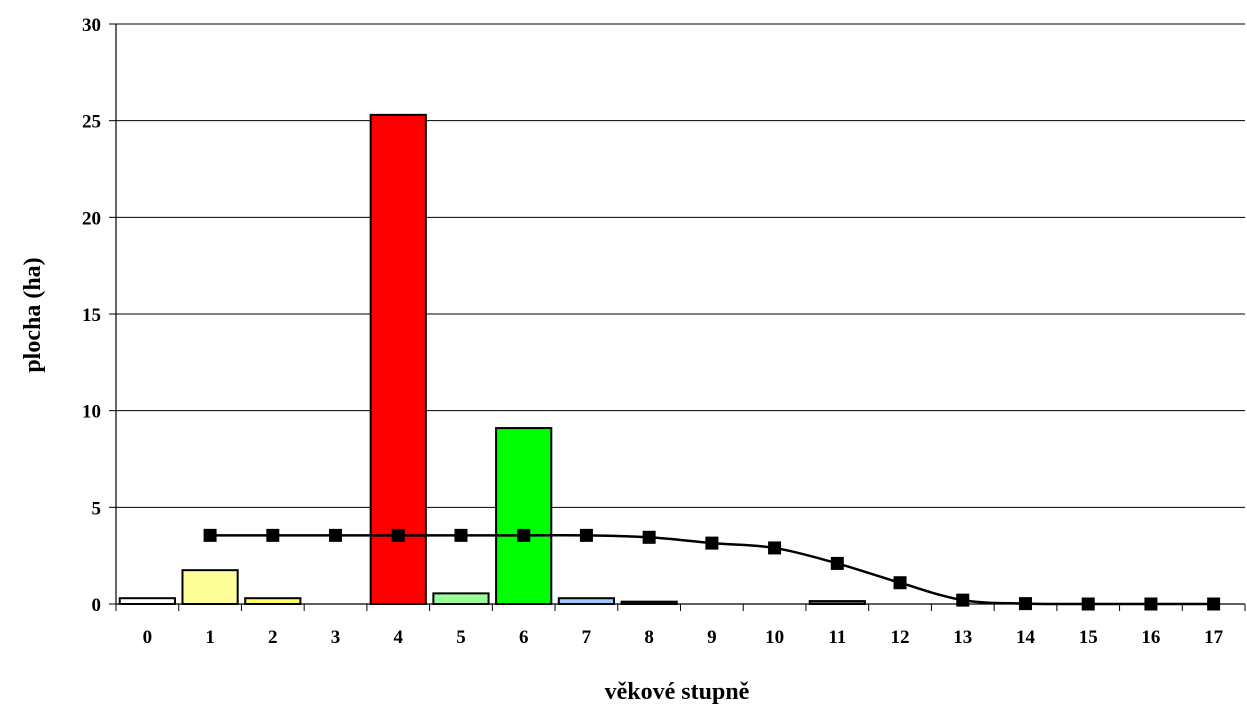 The height and width of the screenshot is (715, 1247). Describe the element at coordinates (900, 637) in the screenshot. I see `x-tick-label: 12` at that location.